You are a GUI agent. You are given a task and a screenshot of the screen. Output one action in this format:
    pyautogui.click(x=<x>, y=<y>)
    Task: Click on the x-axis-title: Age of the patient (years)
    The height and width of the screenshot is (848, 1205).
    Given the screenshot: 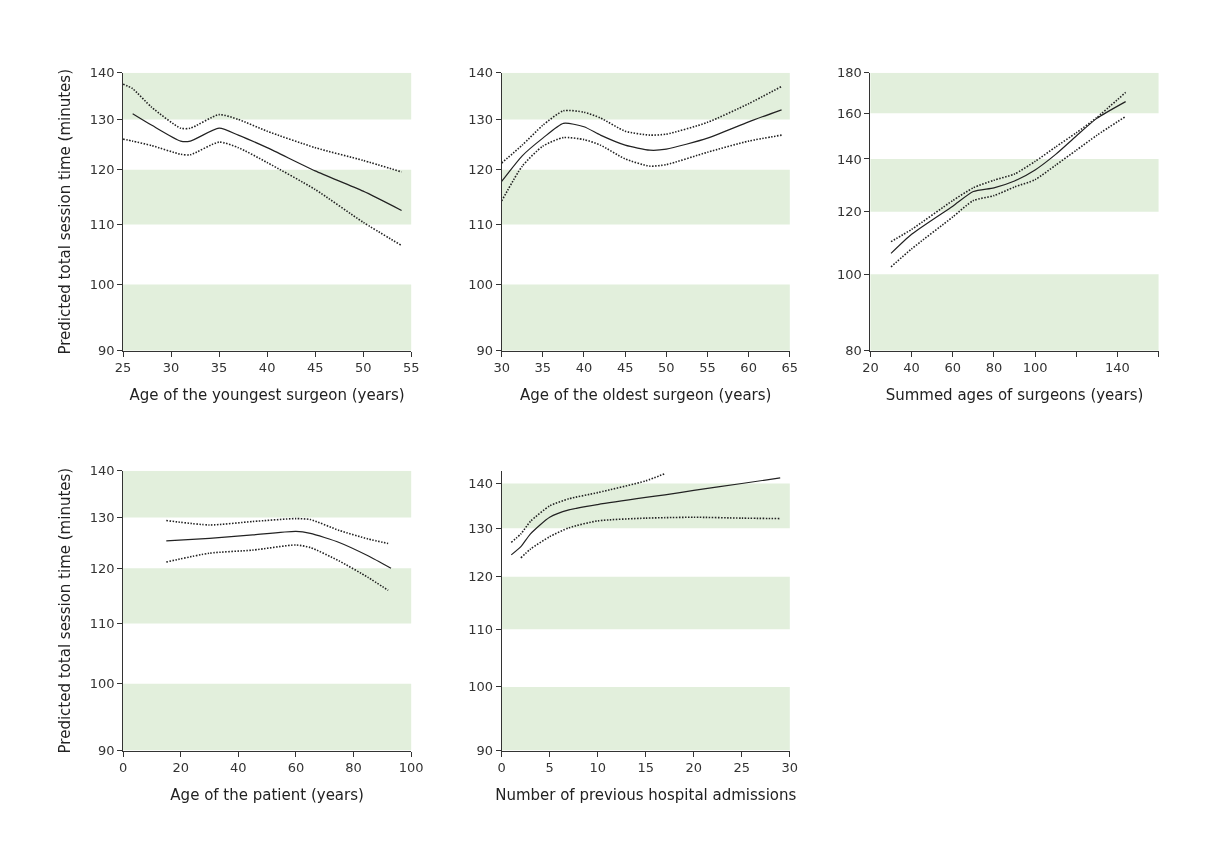 What is the action you would take?
    pyautogui.click(x=267, y=795)
    